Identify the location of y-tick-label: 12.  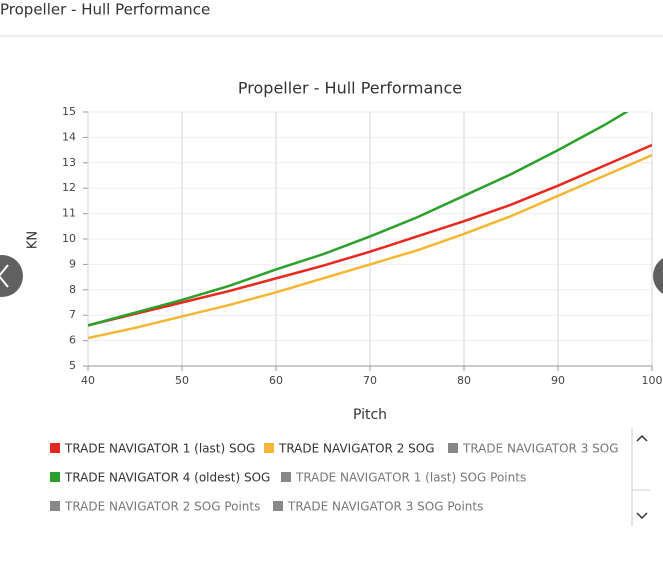
(69, 187).